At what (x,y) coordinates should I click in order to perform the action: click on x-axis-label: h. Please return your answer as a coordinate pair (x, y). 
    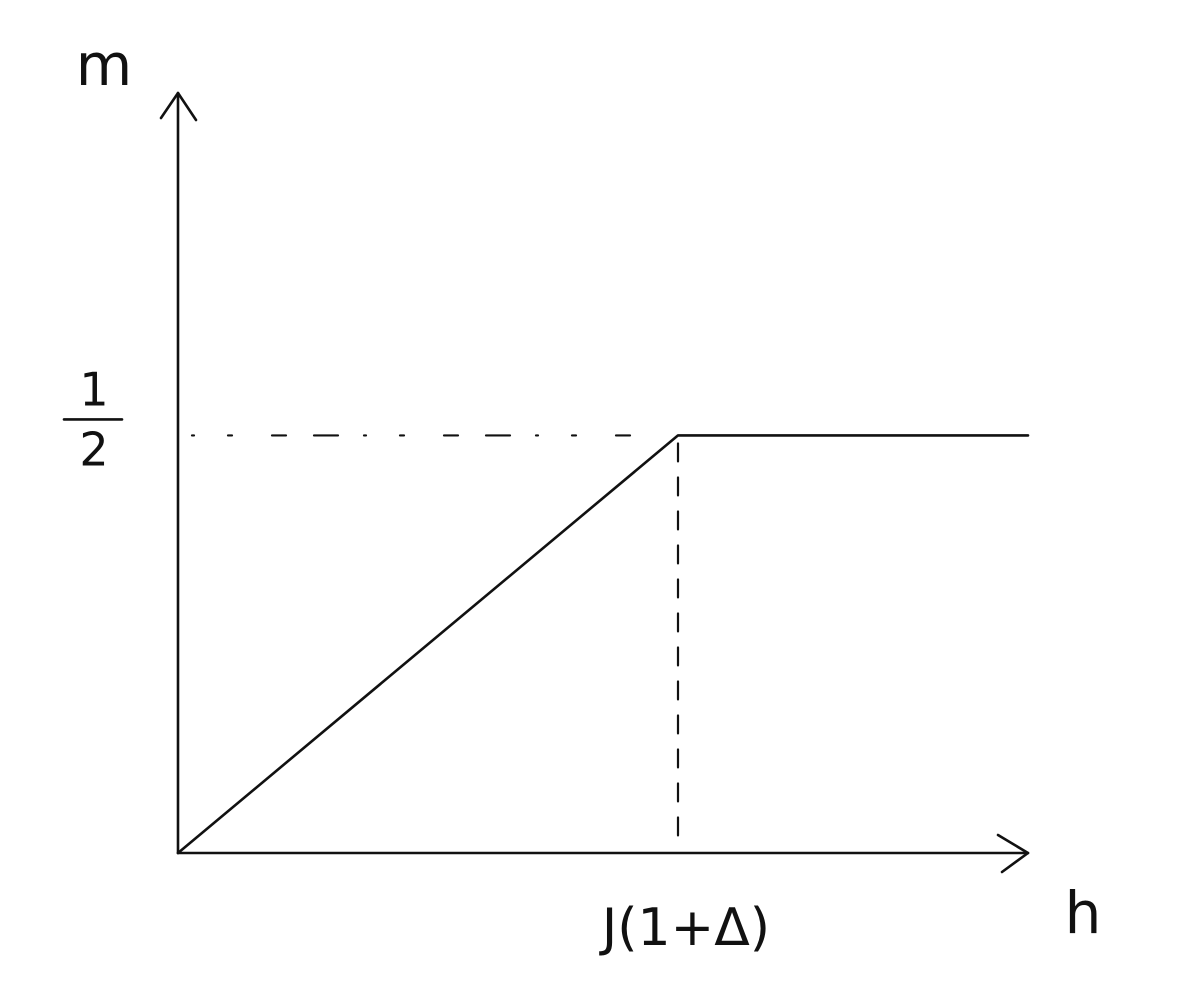
    Looking at the image, I should click on (1083, 913).